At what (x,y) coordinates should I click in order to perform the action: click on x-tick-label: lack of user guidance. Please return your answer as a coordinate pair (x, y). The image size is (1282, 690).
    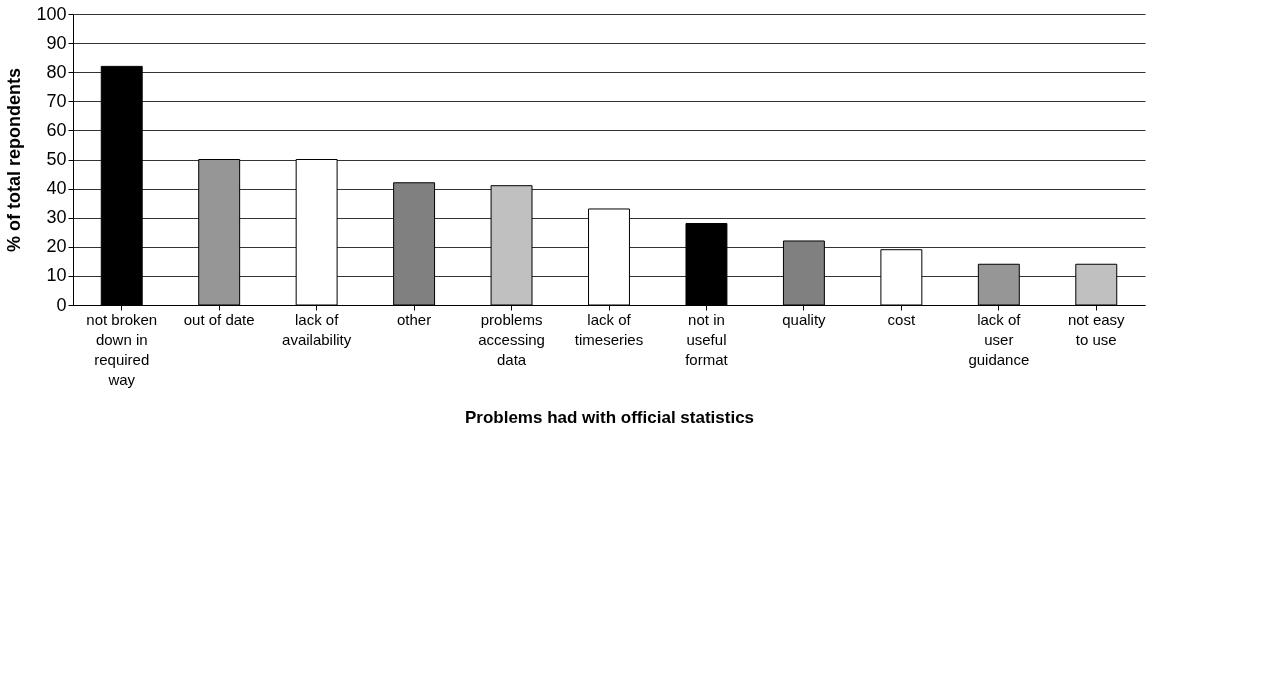
    Looking at the image, I should click on (999, 339).